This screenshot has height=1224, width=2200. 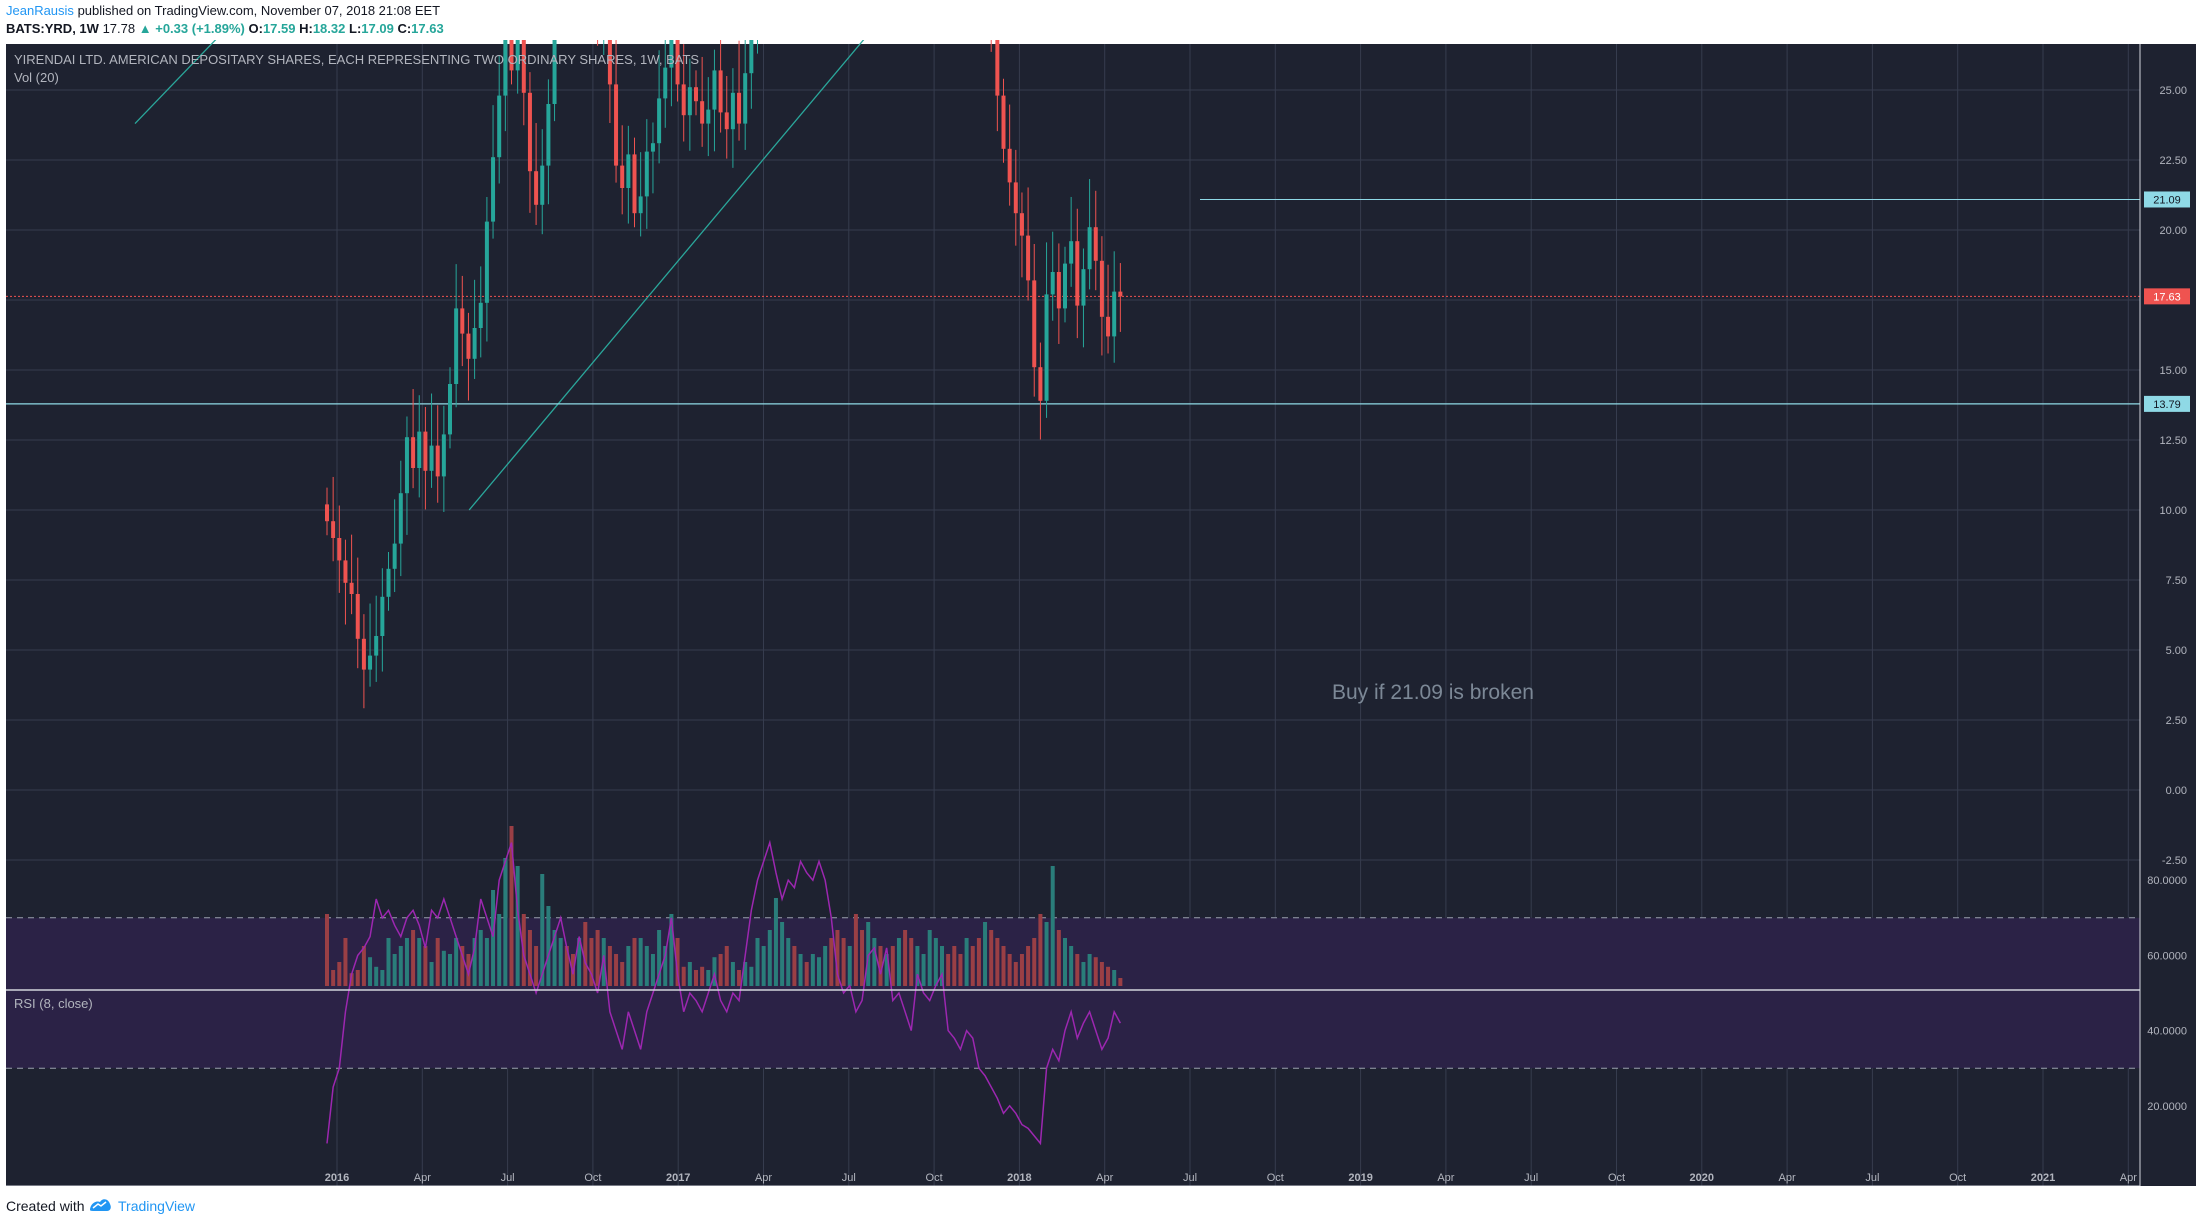 I want to click on rsi-band, so click(x=1073, y=993).